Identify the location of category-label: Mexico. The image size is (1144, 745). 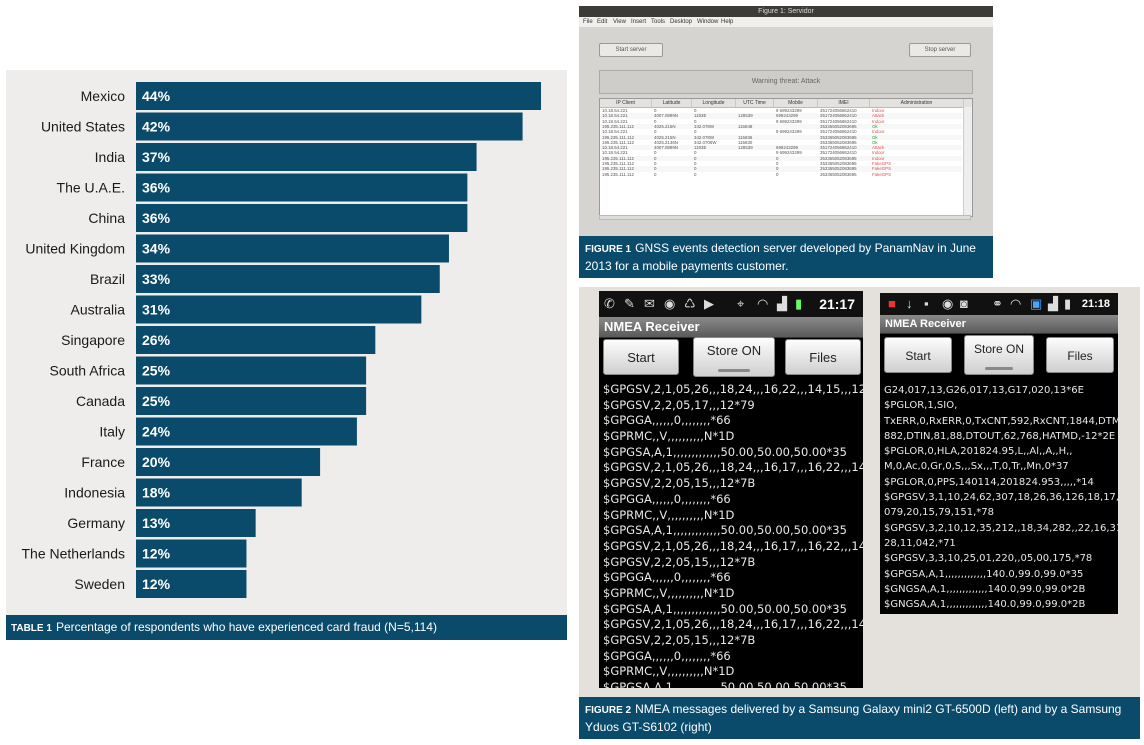
(103, 96).